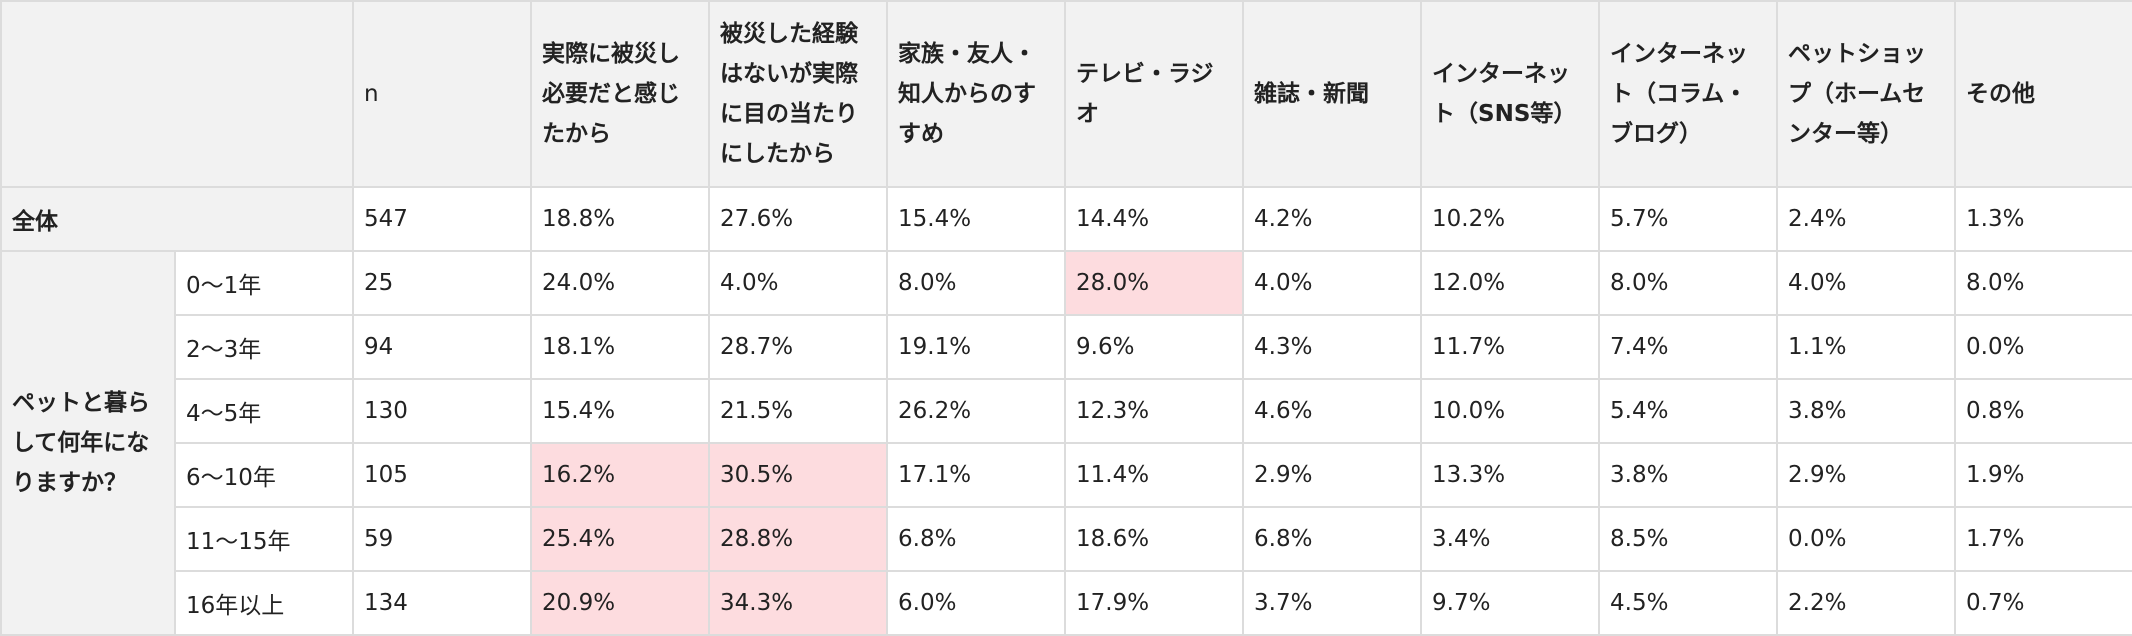 This screenshot has height=636, width=2132. What do you see at coordinates (620, 94) in the screenshot?
I see `column-header: 実際に被災し必要だと感じたから` at bounding box center [620, 94].